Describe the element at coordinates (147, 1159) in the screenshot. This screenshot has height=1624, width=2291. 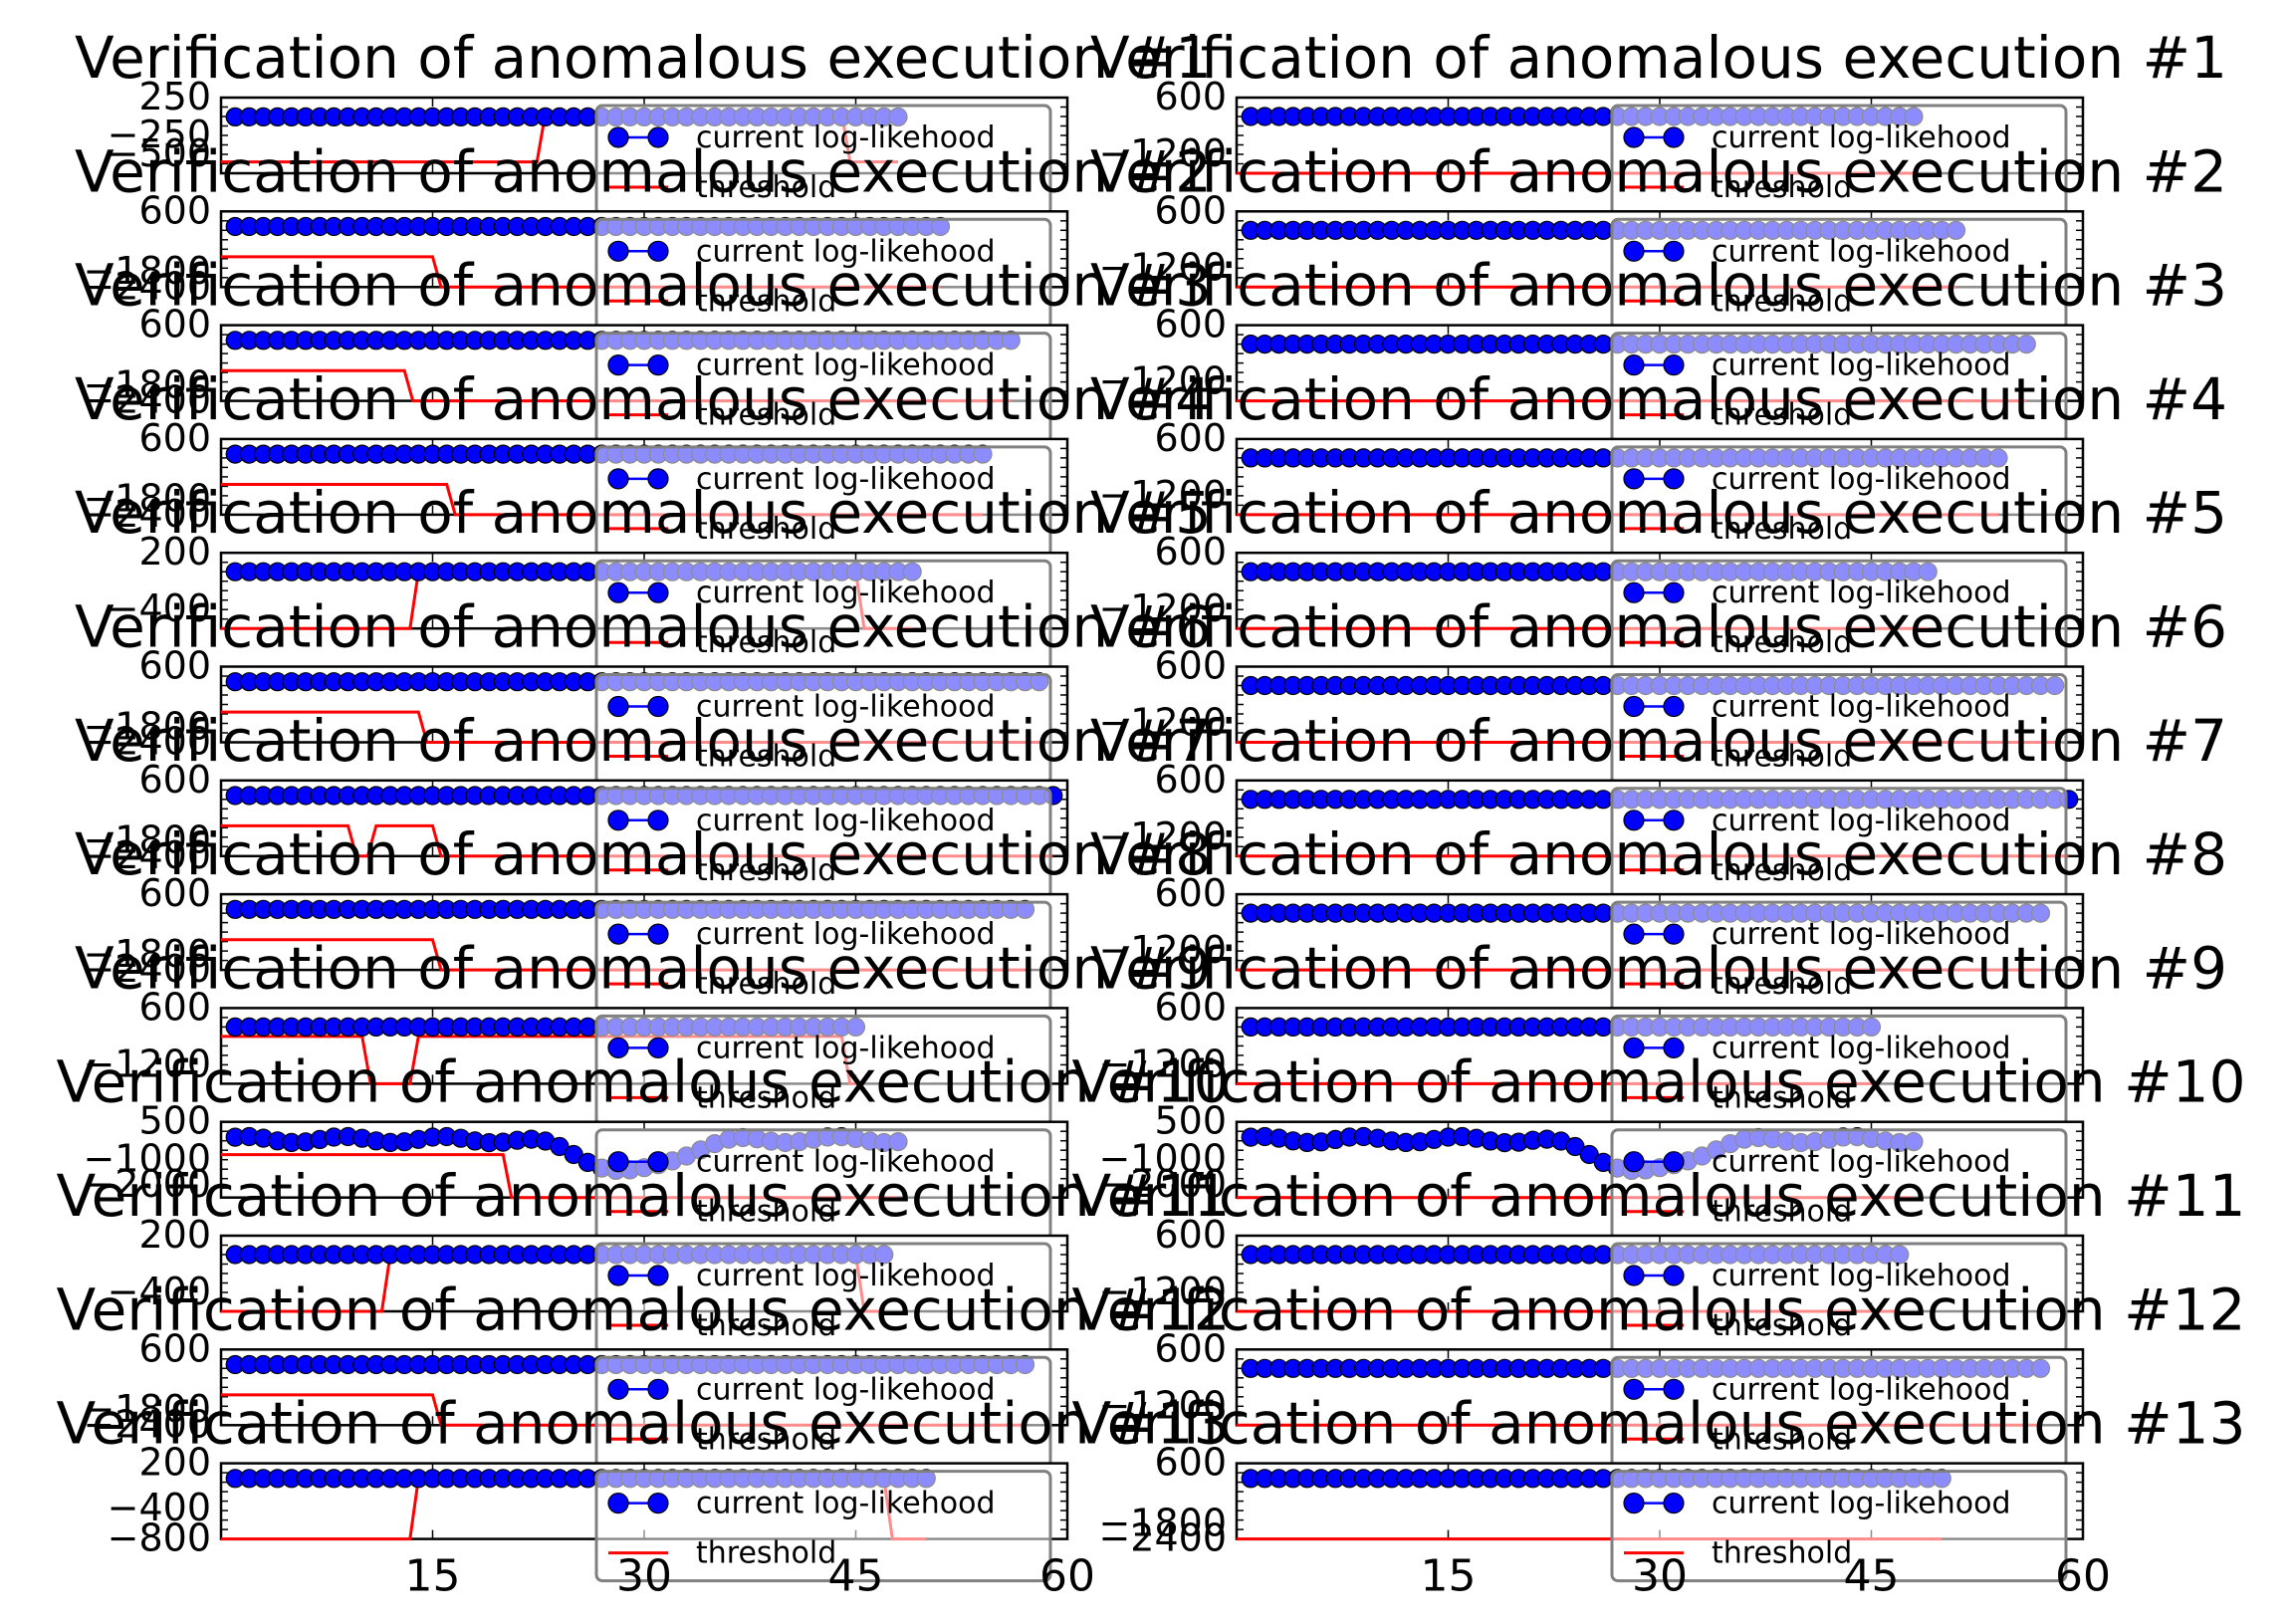
I see `y-tick-label: −1000` at that location.